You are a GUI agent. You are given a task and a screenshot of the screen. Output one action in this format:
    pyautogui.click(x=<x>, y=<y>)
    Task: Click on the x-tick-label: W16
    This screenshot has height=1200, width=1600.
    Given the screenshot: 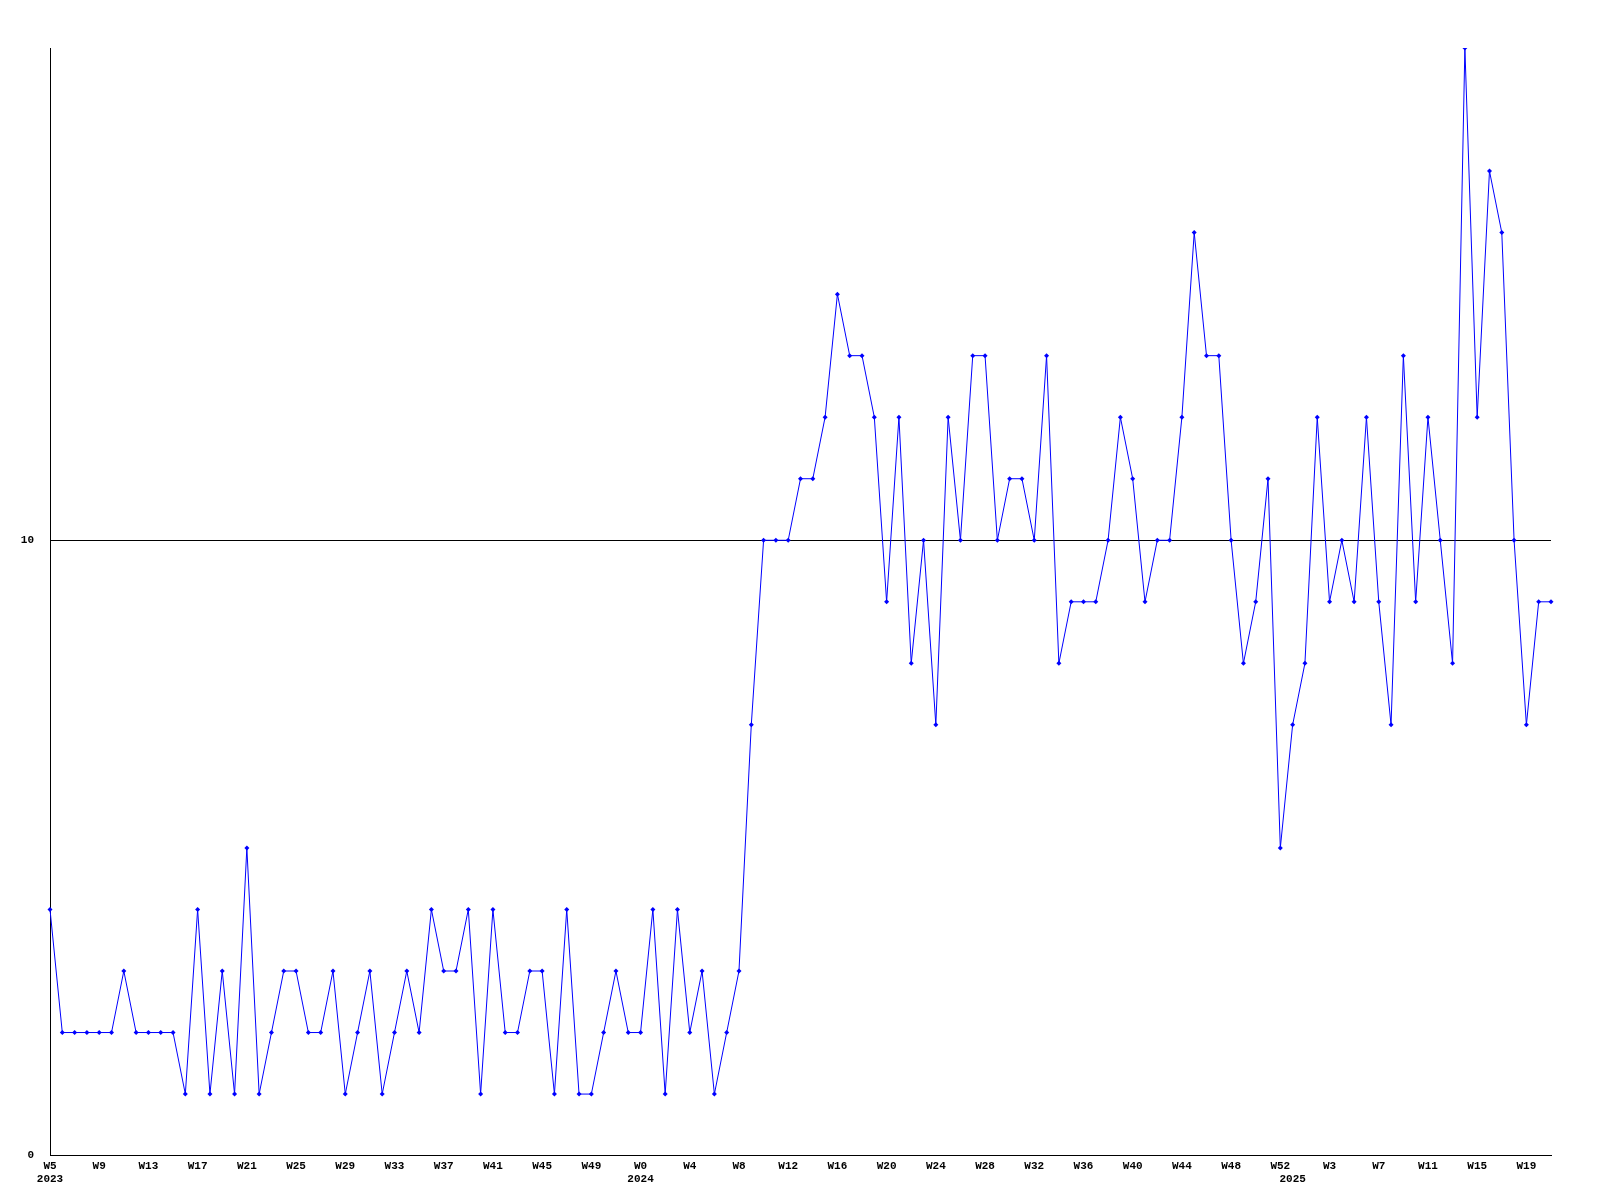 What is the action you would take?
    pyautogui.click(x=837, y=1165)
    